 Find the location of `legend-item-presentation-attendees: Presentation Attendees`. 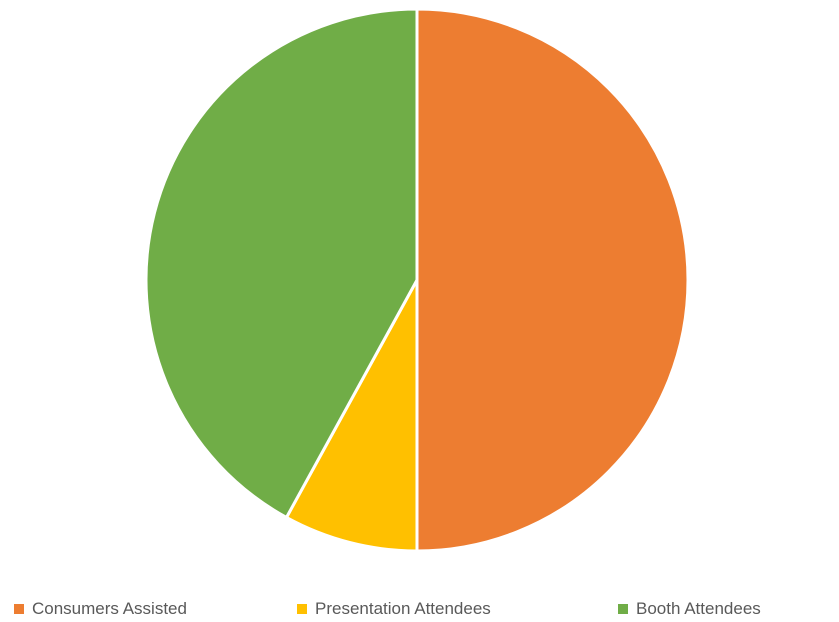

legend-item-presentation-attendees: Presentation Attendees is located at coordinates (394, 609).